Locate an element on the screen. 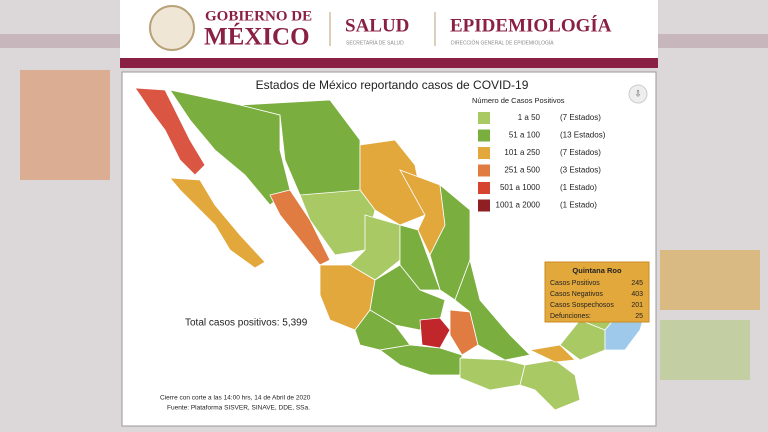 Image resolution: width=768 pixels, height=432 pixels. header is located at coordinates (389, 30).